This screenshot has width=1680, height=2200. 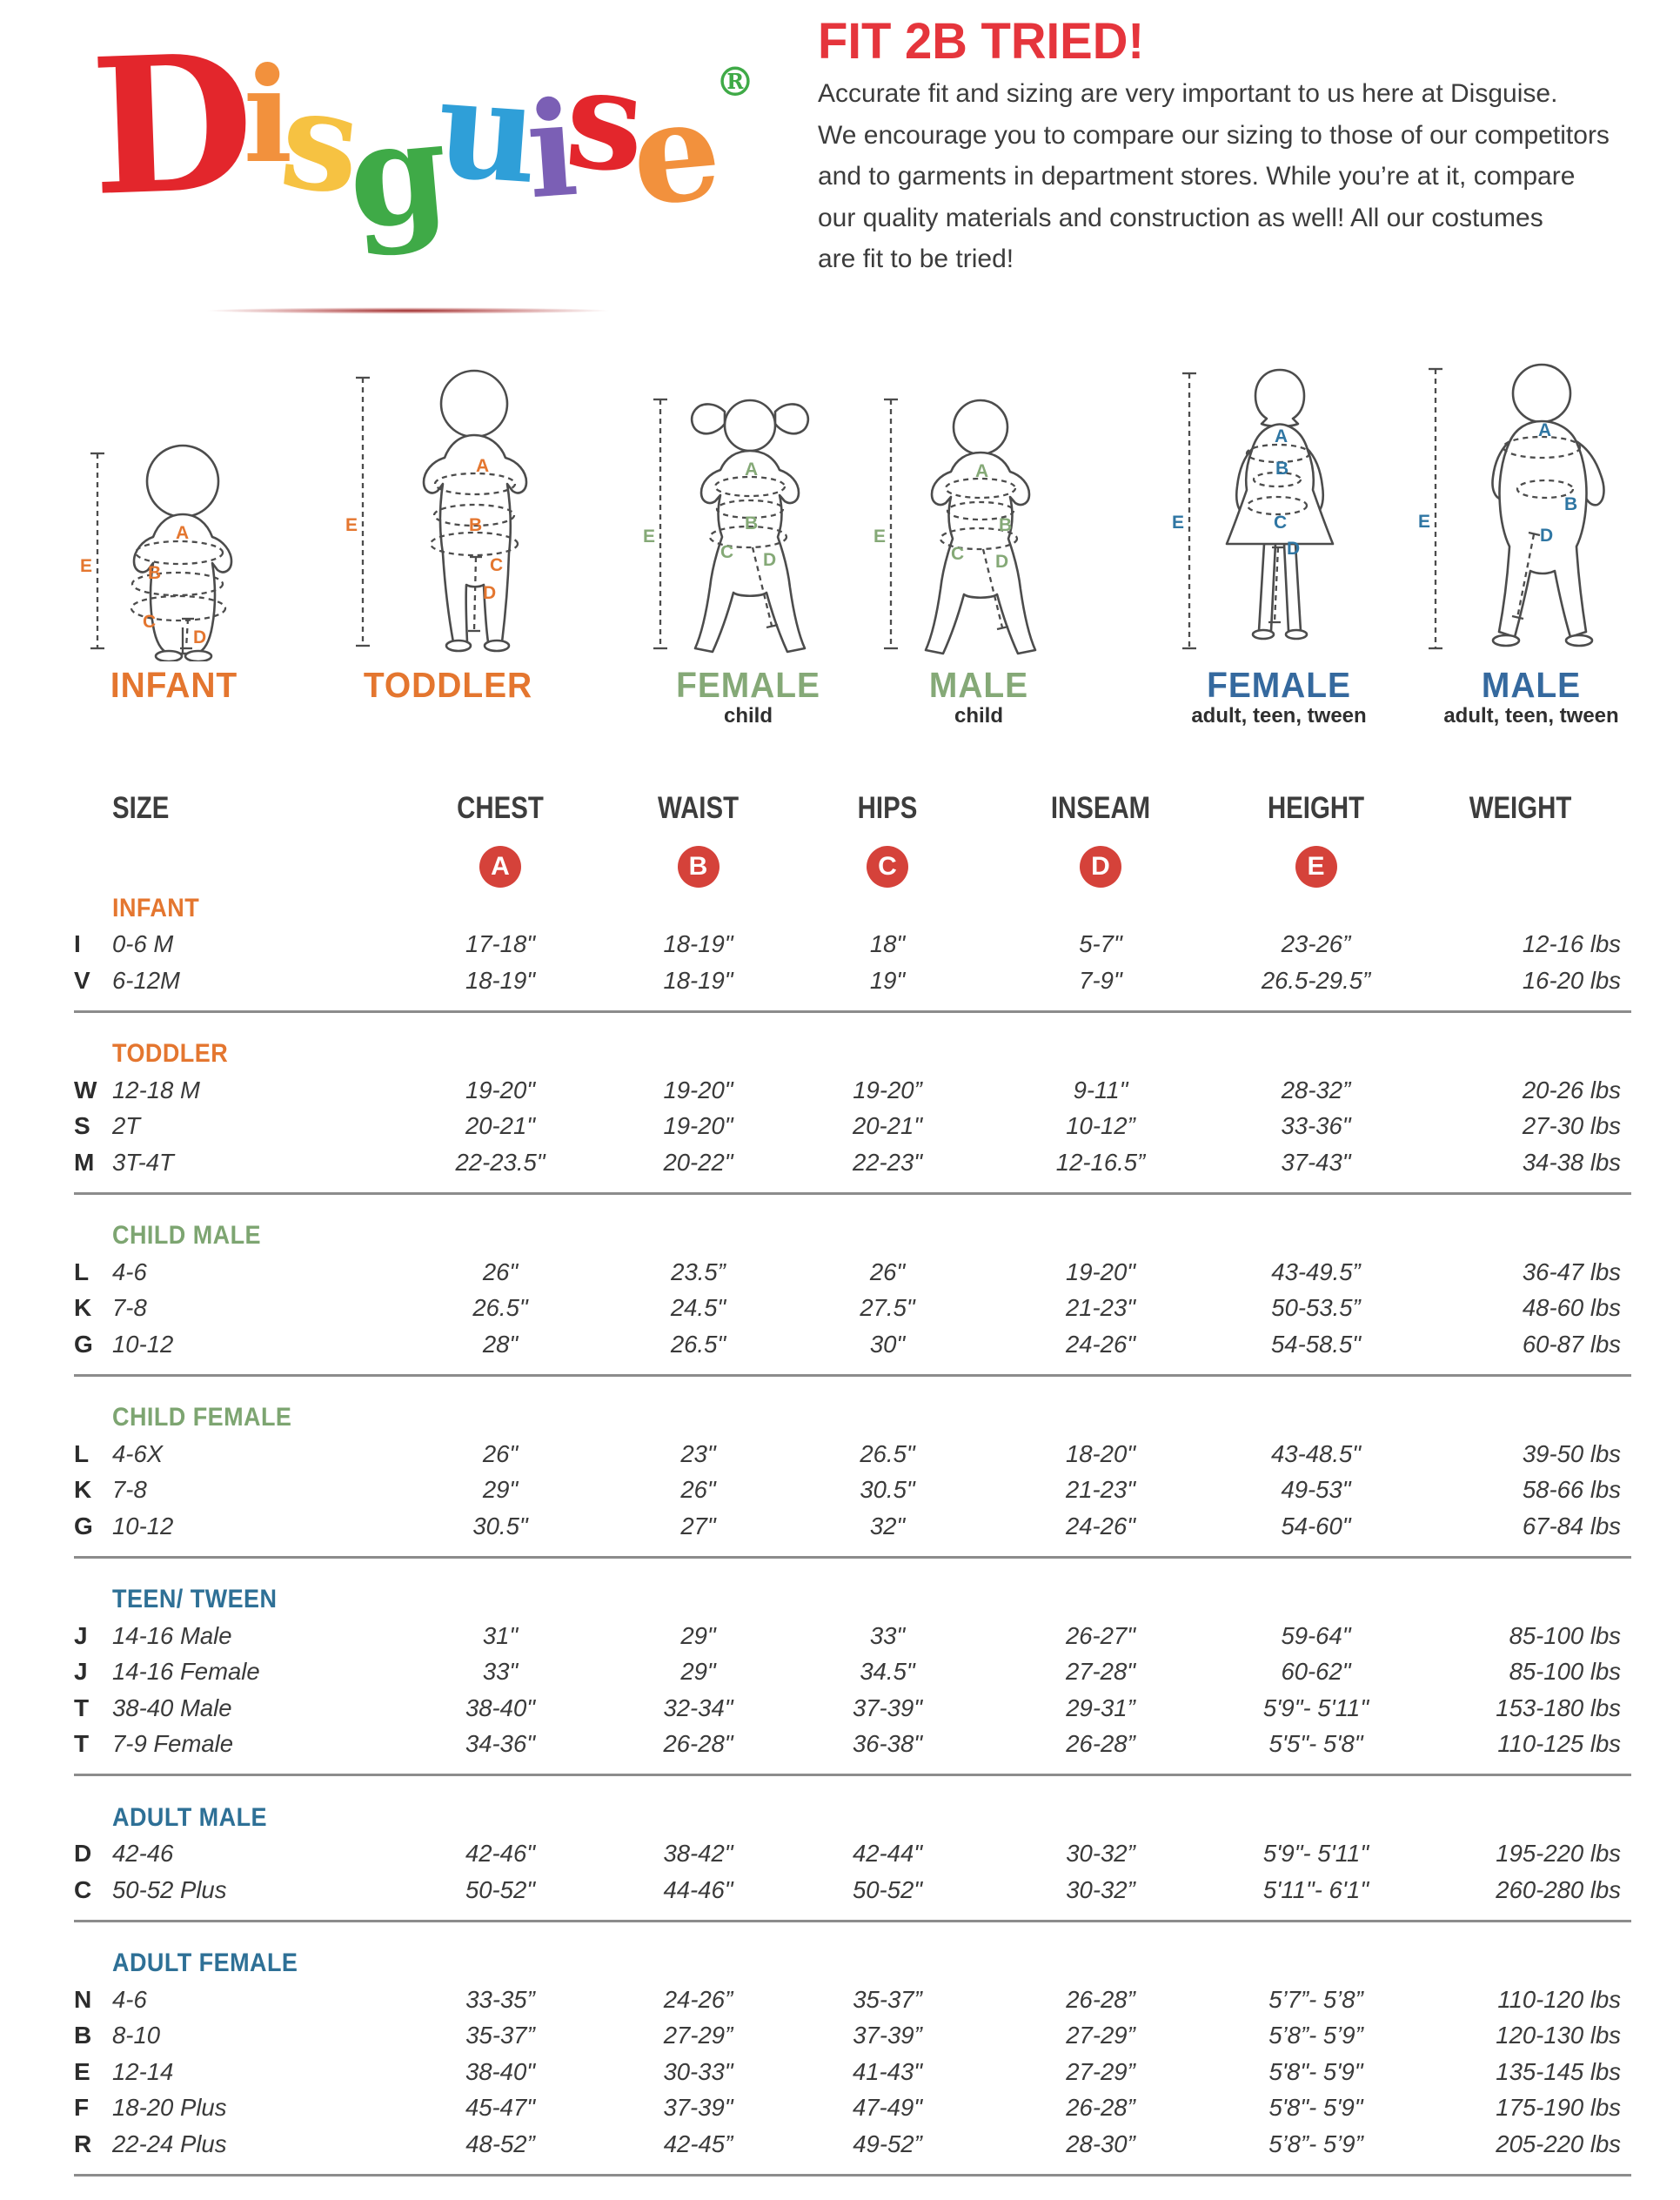 I want to click on col-header-height: HEIGHT, so click(x=1316, y=808).